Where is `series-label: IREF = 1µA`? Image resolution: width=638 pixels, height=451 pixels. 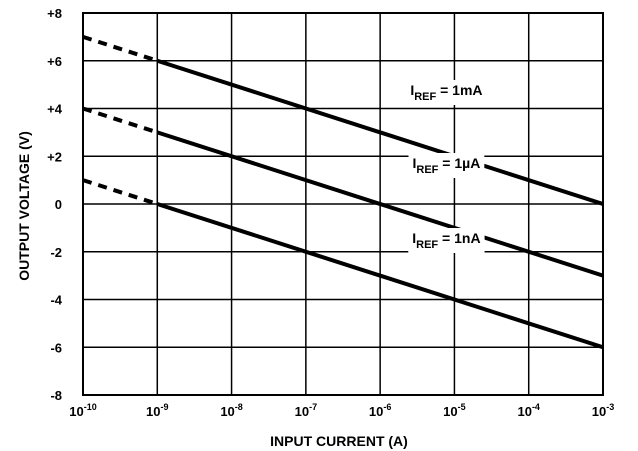
series-label: IREF = 1µA is located at coordinates (447, 165).